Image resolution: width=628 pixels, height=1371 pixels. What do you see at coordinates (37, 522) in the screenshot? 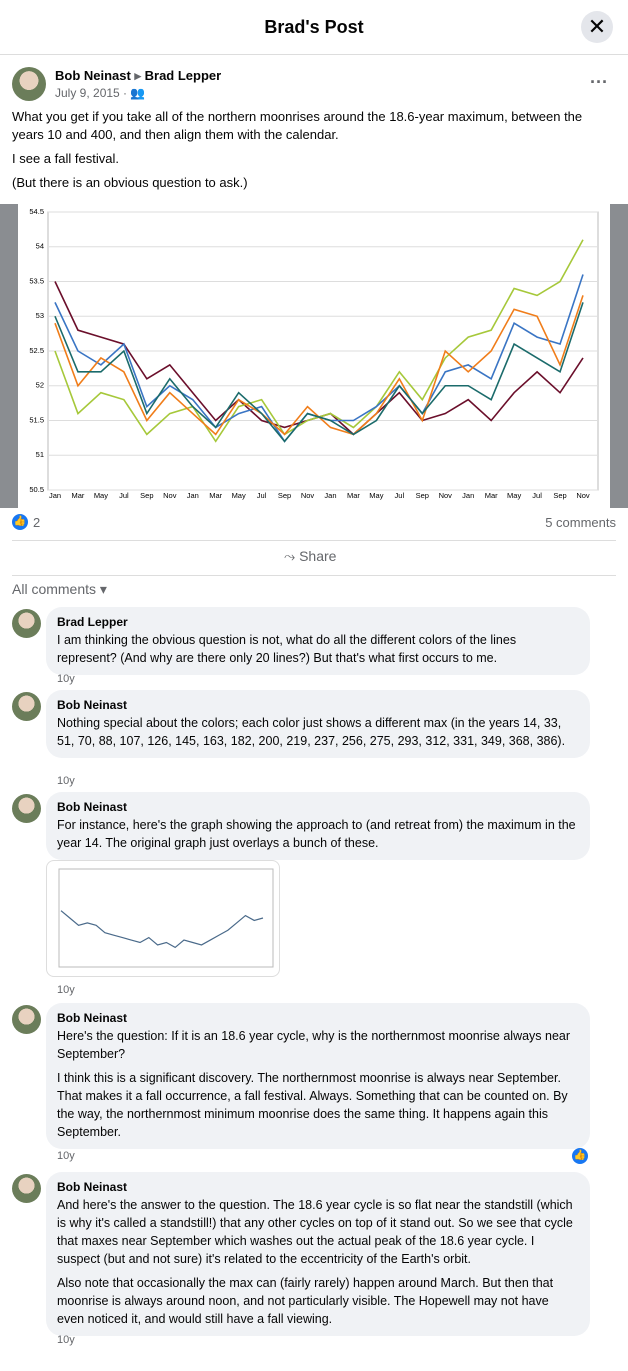
I see `reaction-count: 2` at bounding box center [37, 522].